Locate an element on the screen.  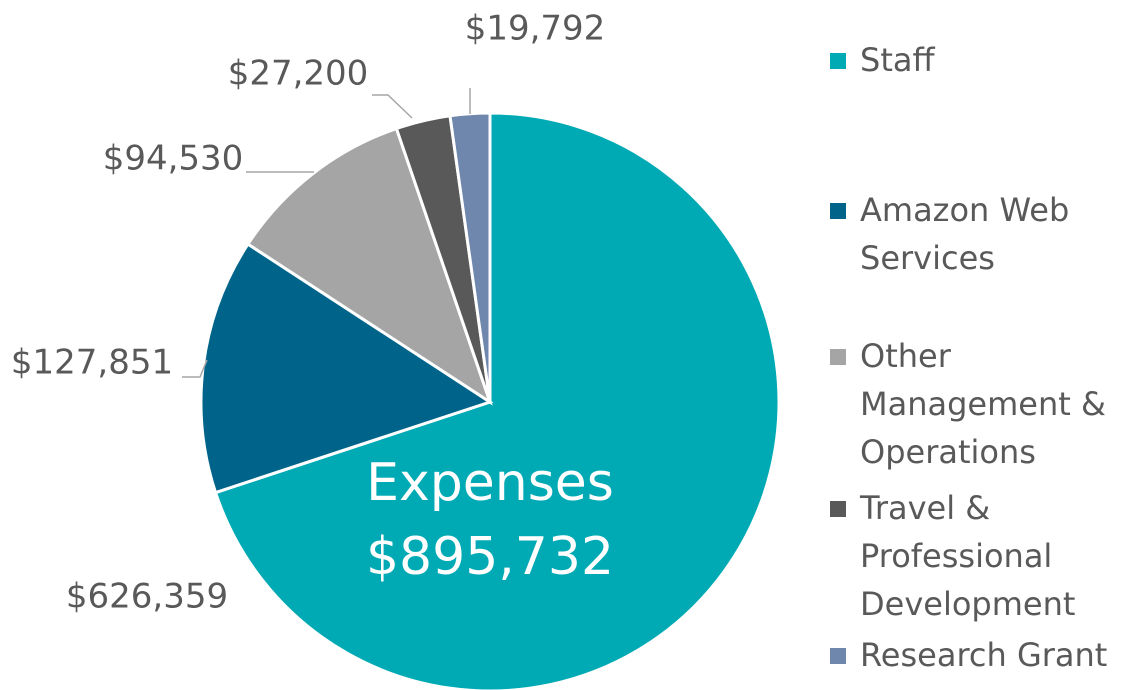
legend-item: Travel & Professional Development is located at coordinates (980, 556).